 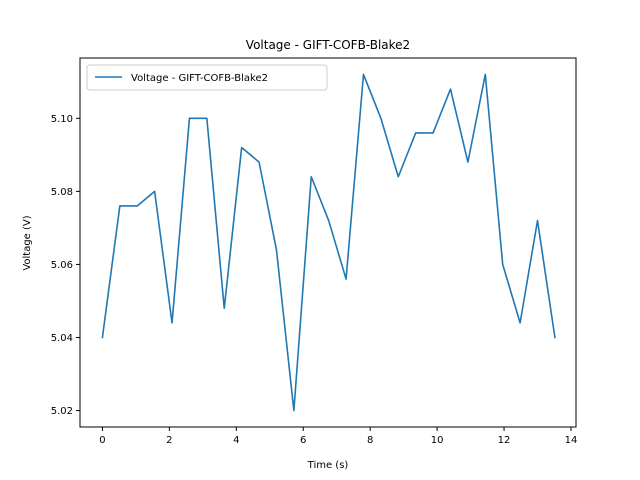 What do you see at coordinates (236, 440) in the screenshot?
I see `x-tick-label: 4` at bounding box center [236, 440].